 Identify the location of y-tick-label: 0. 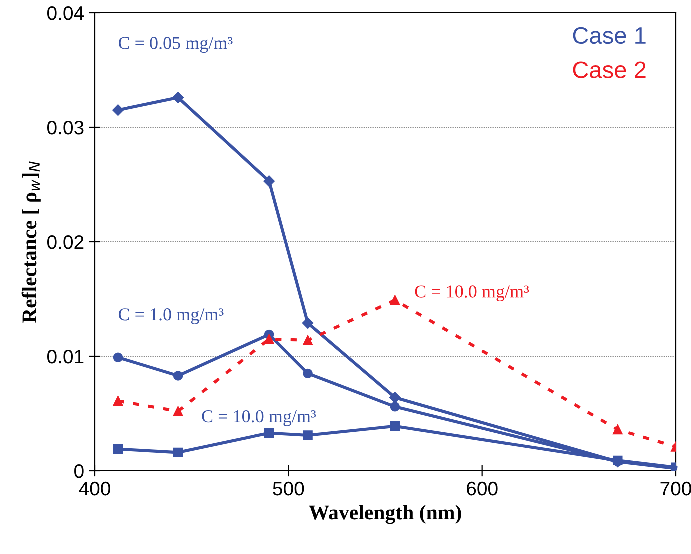
(79, 471).